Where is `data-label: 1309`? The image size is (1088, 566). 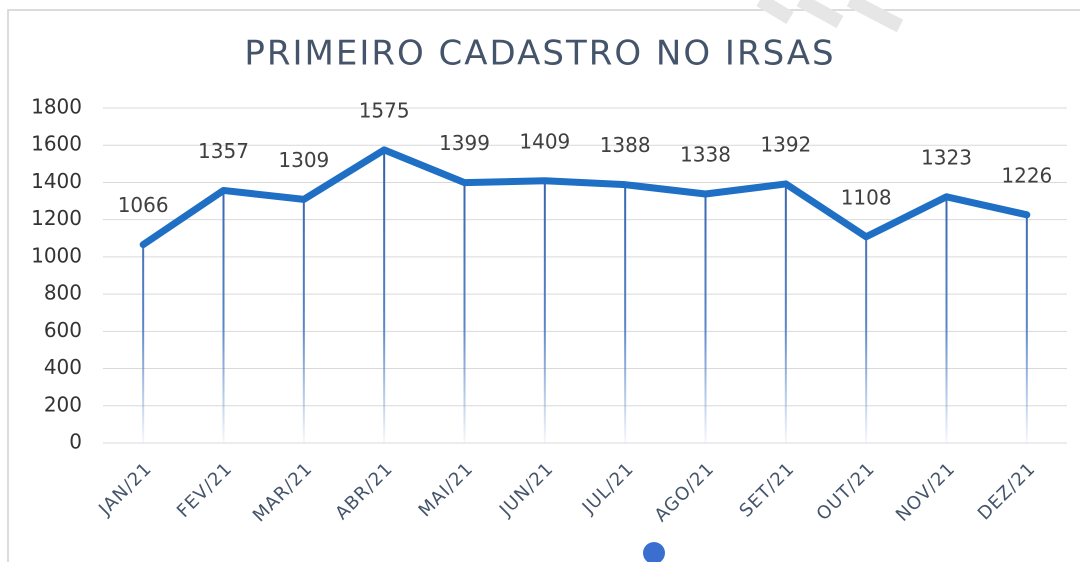 data-label: 1309 is located at coordinates (303, 160).